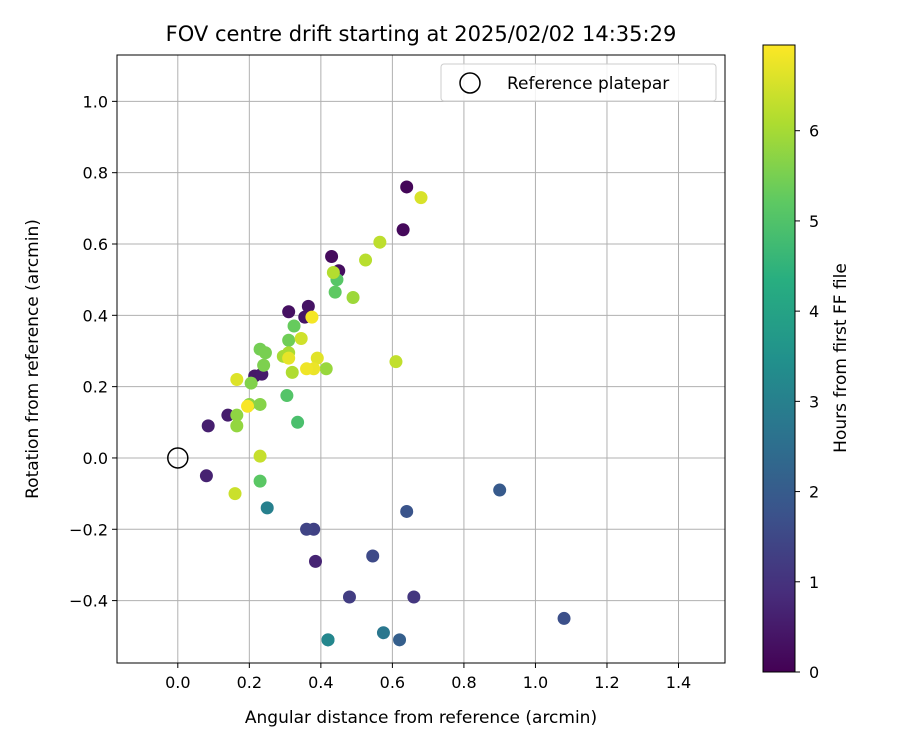  What do you see at coordinates (249, 682) in the screenshot?
I see `x-tick-label: 0.2` at bounding box center [249, 682].